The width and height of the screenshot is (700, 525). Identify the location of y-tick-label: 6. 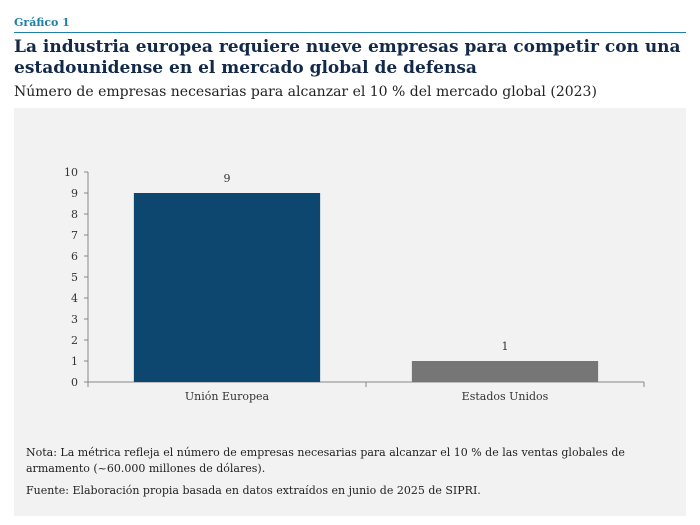
(74, 256).